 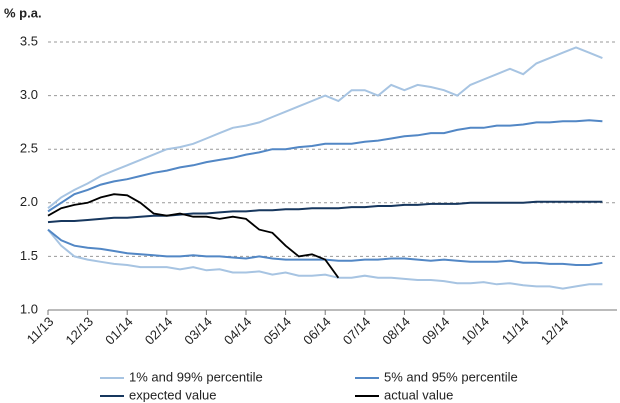 What do you see at coordinates (451, 376) in the screenshot?
I see `legend-label: 5% and 95% percentile` at bounding box center [451, 376].